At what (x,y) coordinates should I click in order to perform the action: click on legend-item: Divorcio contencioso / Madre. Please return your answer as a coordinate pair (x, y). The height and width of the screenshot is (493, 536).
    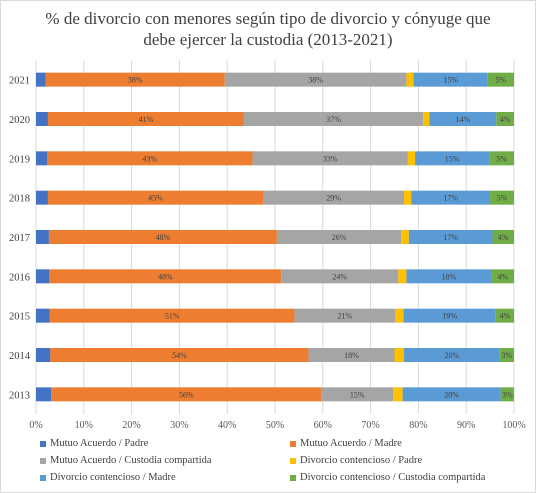
    Looking at the image, I should click on (165, 477).